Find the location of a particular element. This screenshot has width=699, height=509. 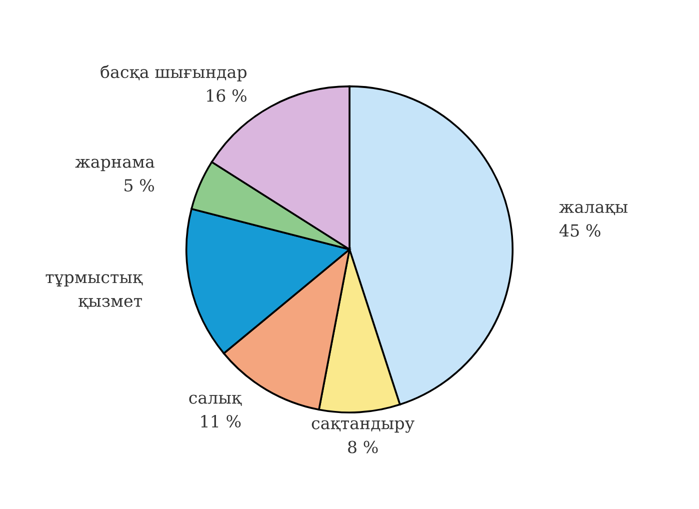

data-label: 11 % is located at coordinates (221, 421).